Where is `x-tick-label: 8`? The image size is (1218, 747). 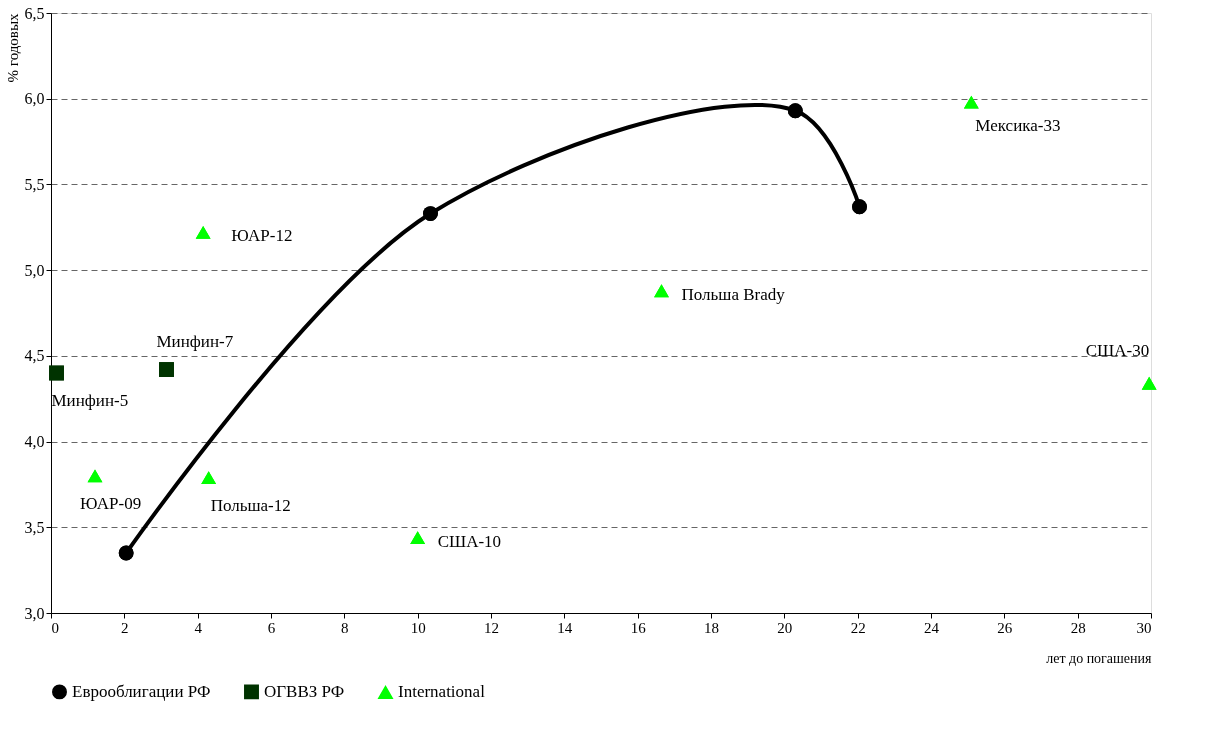 x-tick-label: 8 is located at coordinates (345, 627).